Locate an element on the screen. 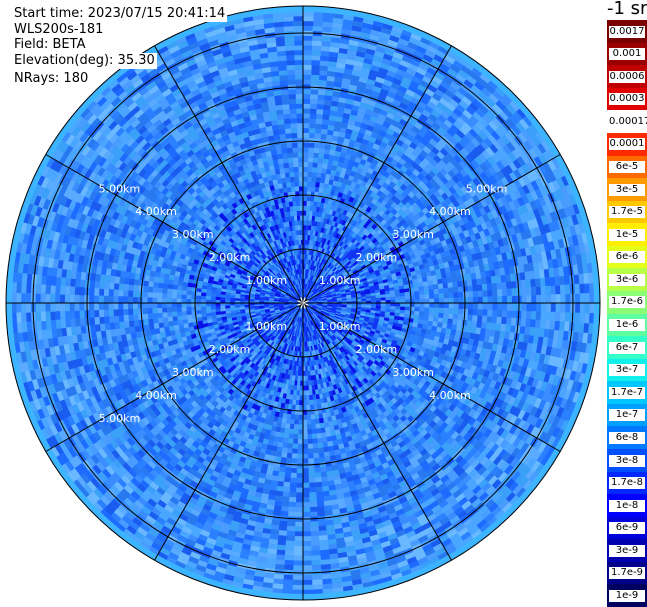  colorbar-cell: 6e-6 is located at coordinates (627, 257).